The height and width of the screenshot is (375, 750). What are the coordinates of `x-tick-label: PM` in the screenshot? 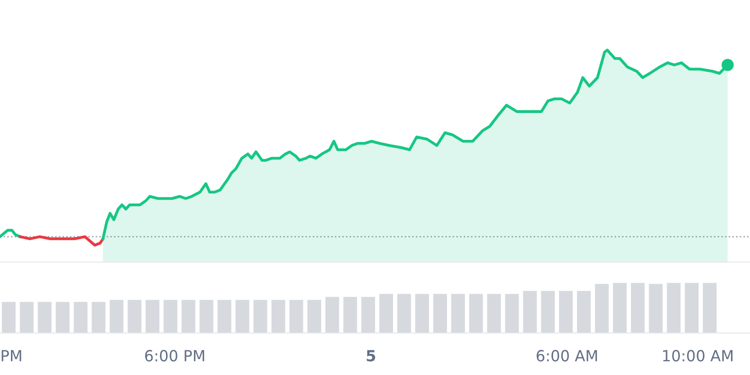 It's located at (12, 356).